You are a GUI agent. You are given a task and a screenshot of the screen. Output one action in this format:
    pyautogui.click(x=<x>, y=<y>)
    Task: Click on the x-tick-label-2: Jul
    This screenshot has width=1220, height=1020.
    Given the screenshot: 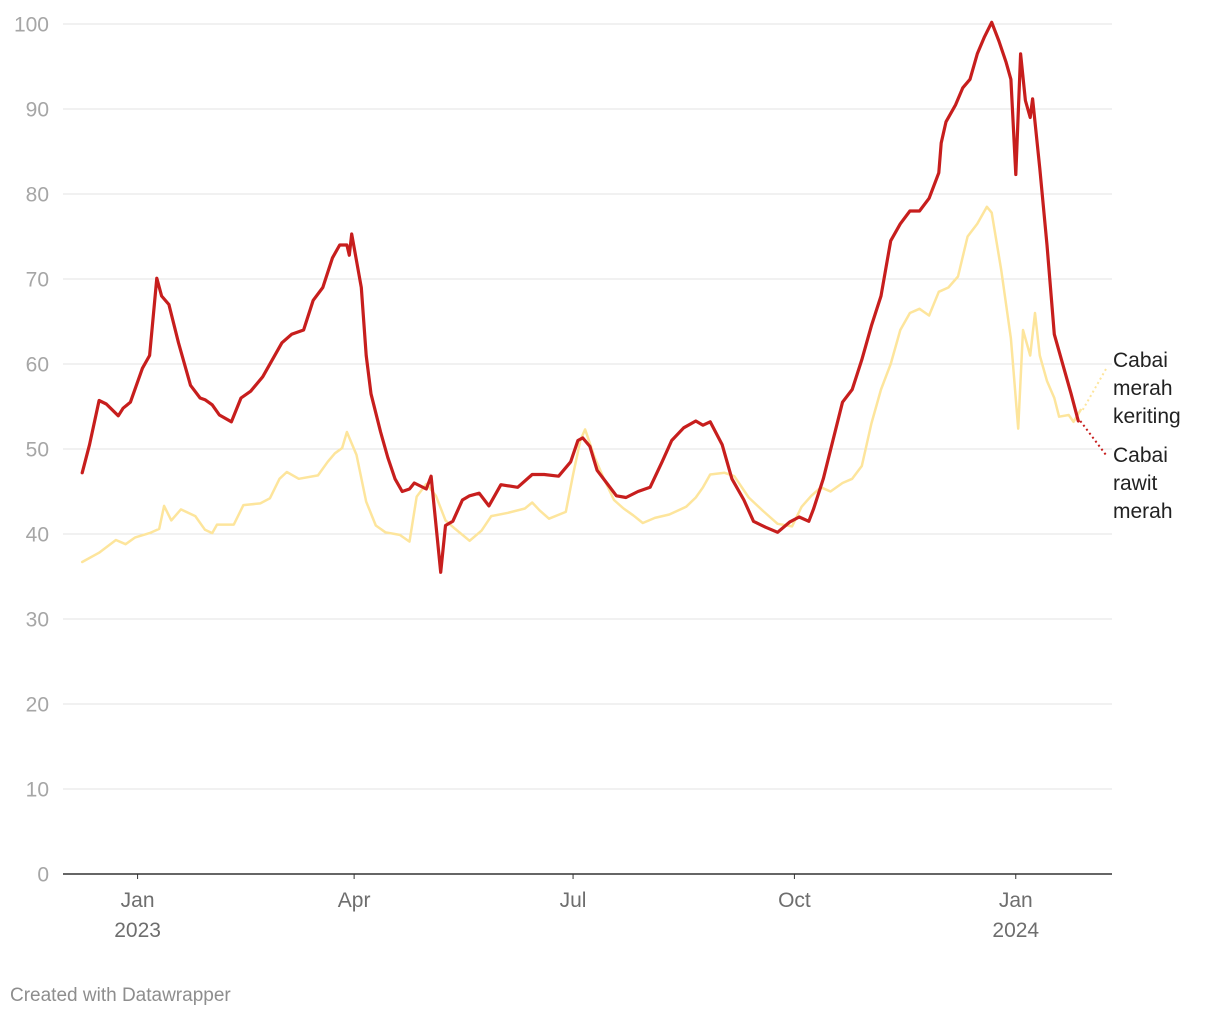 What is the action you would take?
    pyautogui.click(x=573, y=900)
    